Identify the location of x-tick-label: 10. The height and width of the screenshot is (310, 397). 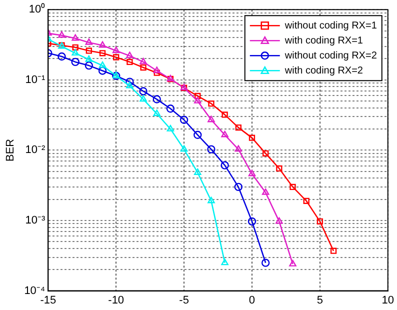
(388, 300).